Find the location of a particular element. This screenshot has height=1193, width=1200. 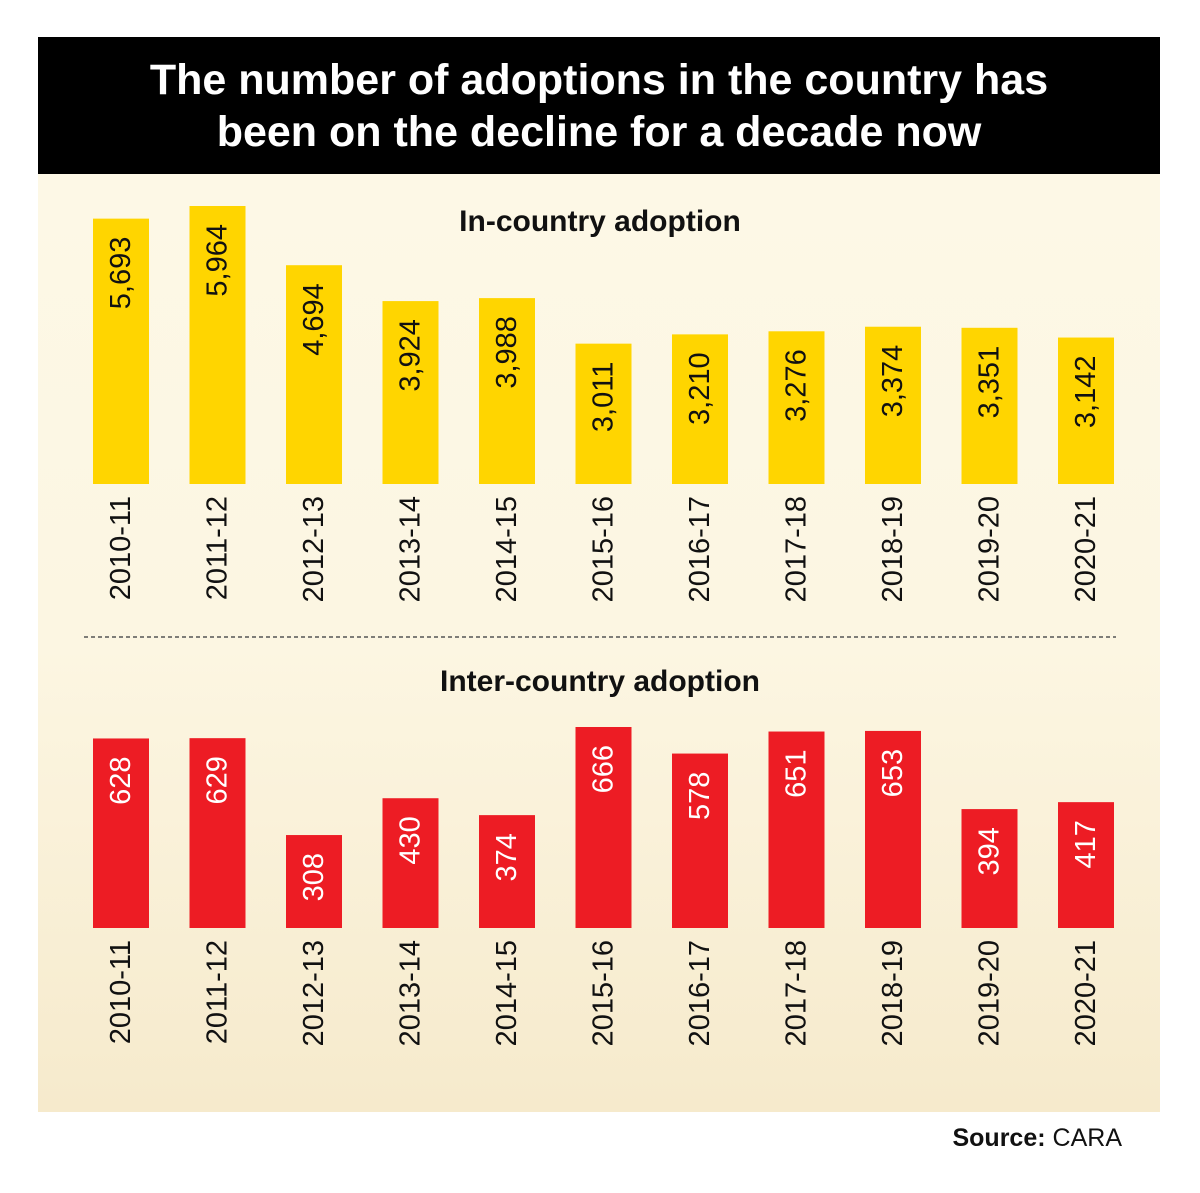

title-line-2: been on the decline for a decade now is located at coordinates (599, 131).